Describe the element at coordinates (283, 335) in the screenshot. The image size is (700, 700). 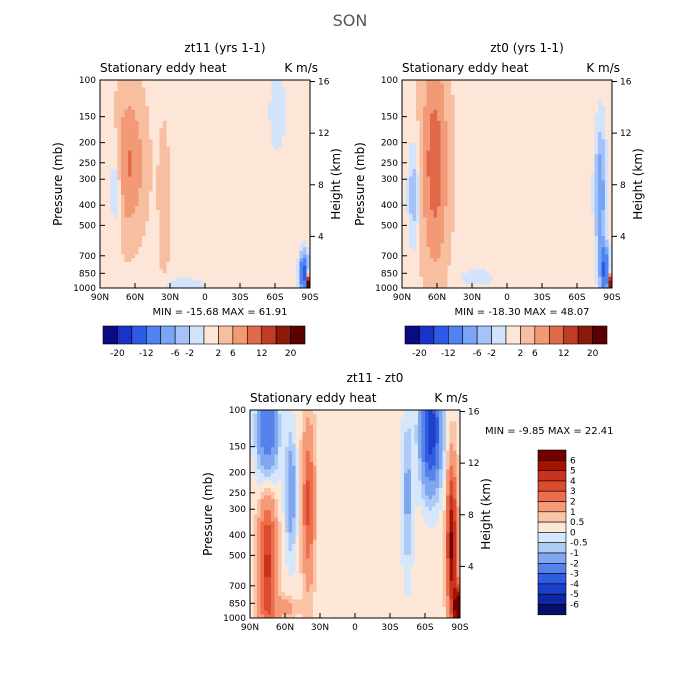
I see `colorbar-box` at that location.